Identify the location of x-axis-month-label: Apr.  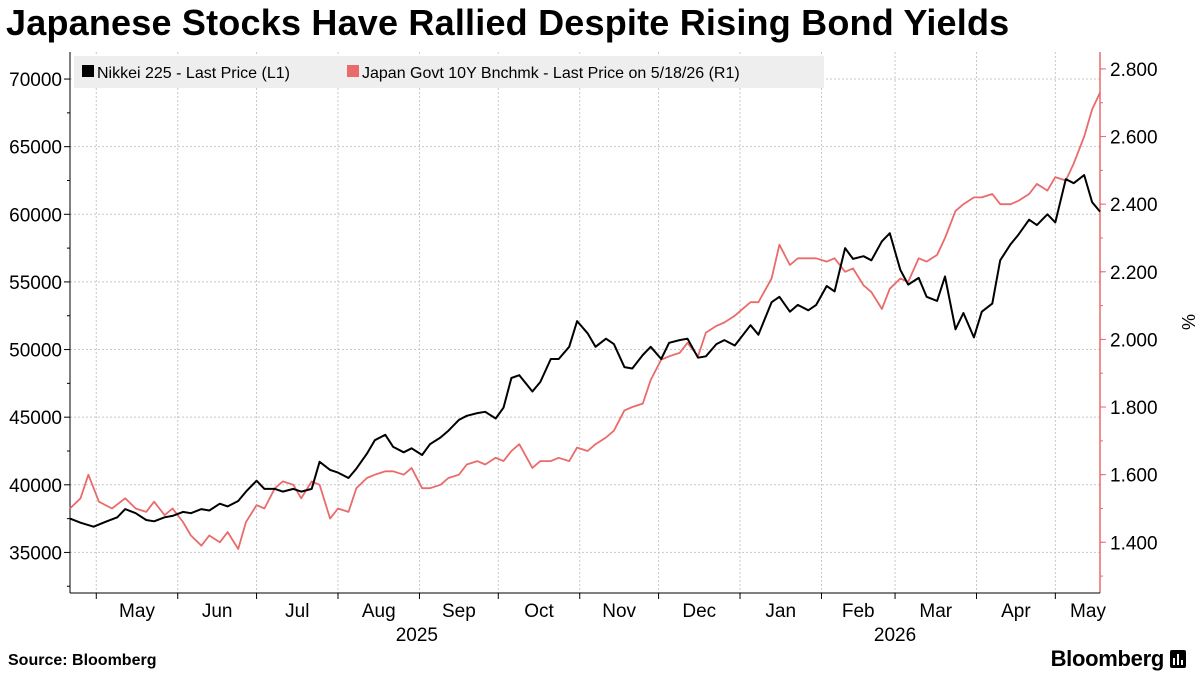
(1016, 611).